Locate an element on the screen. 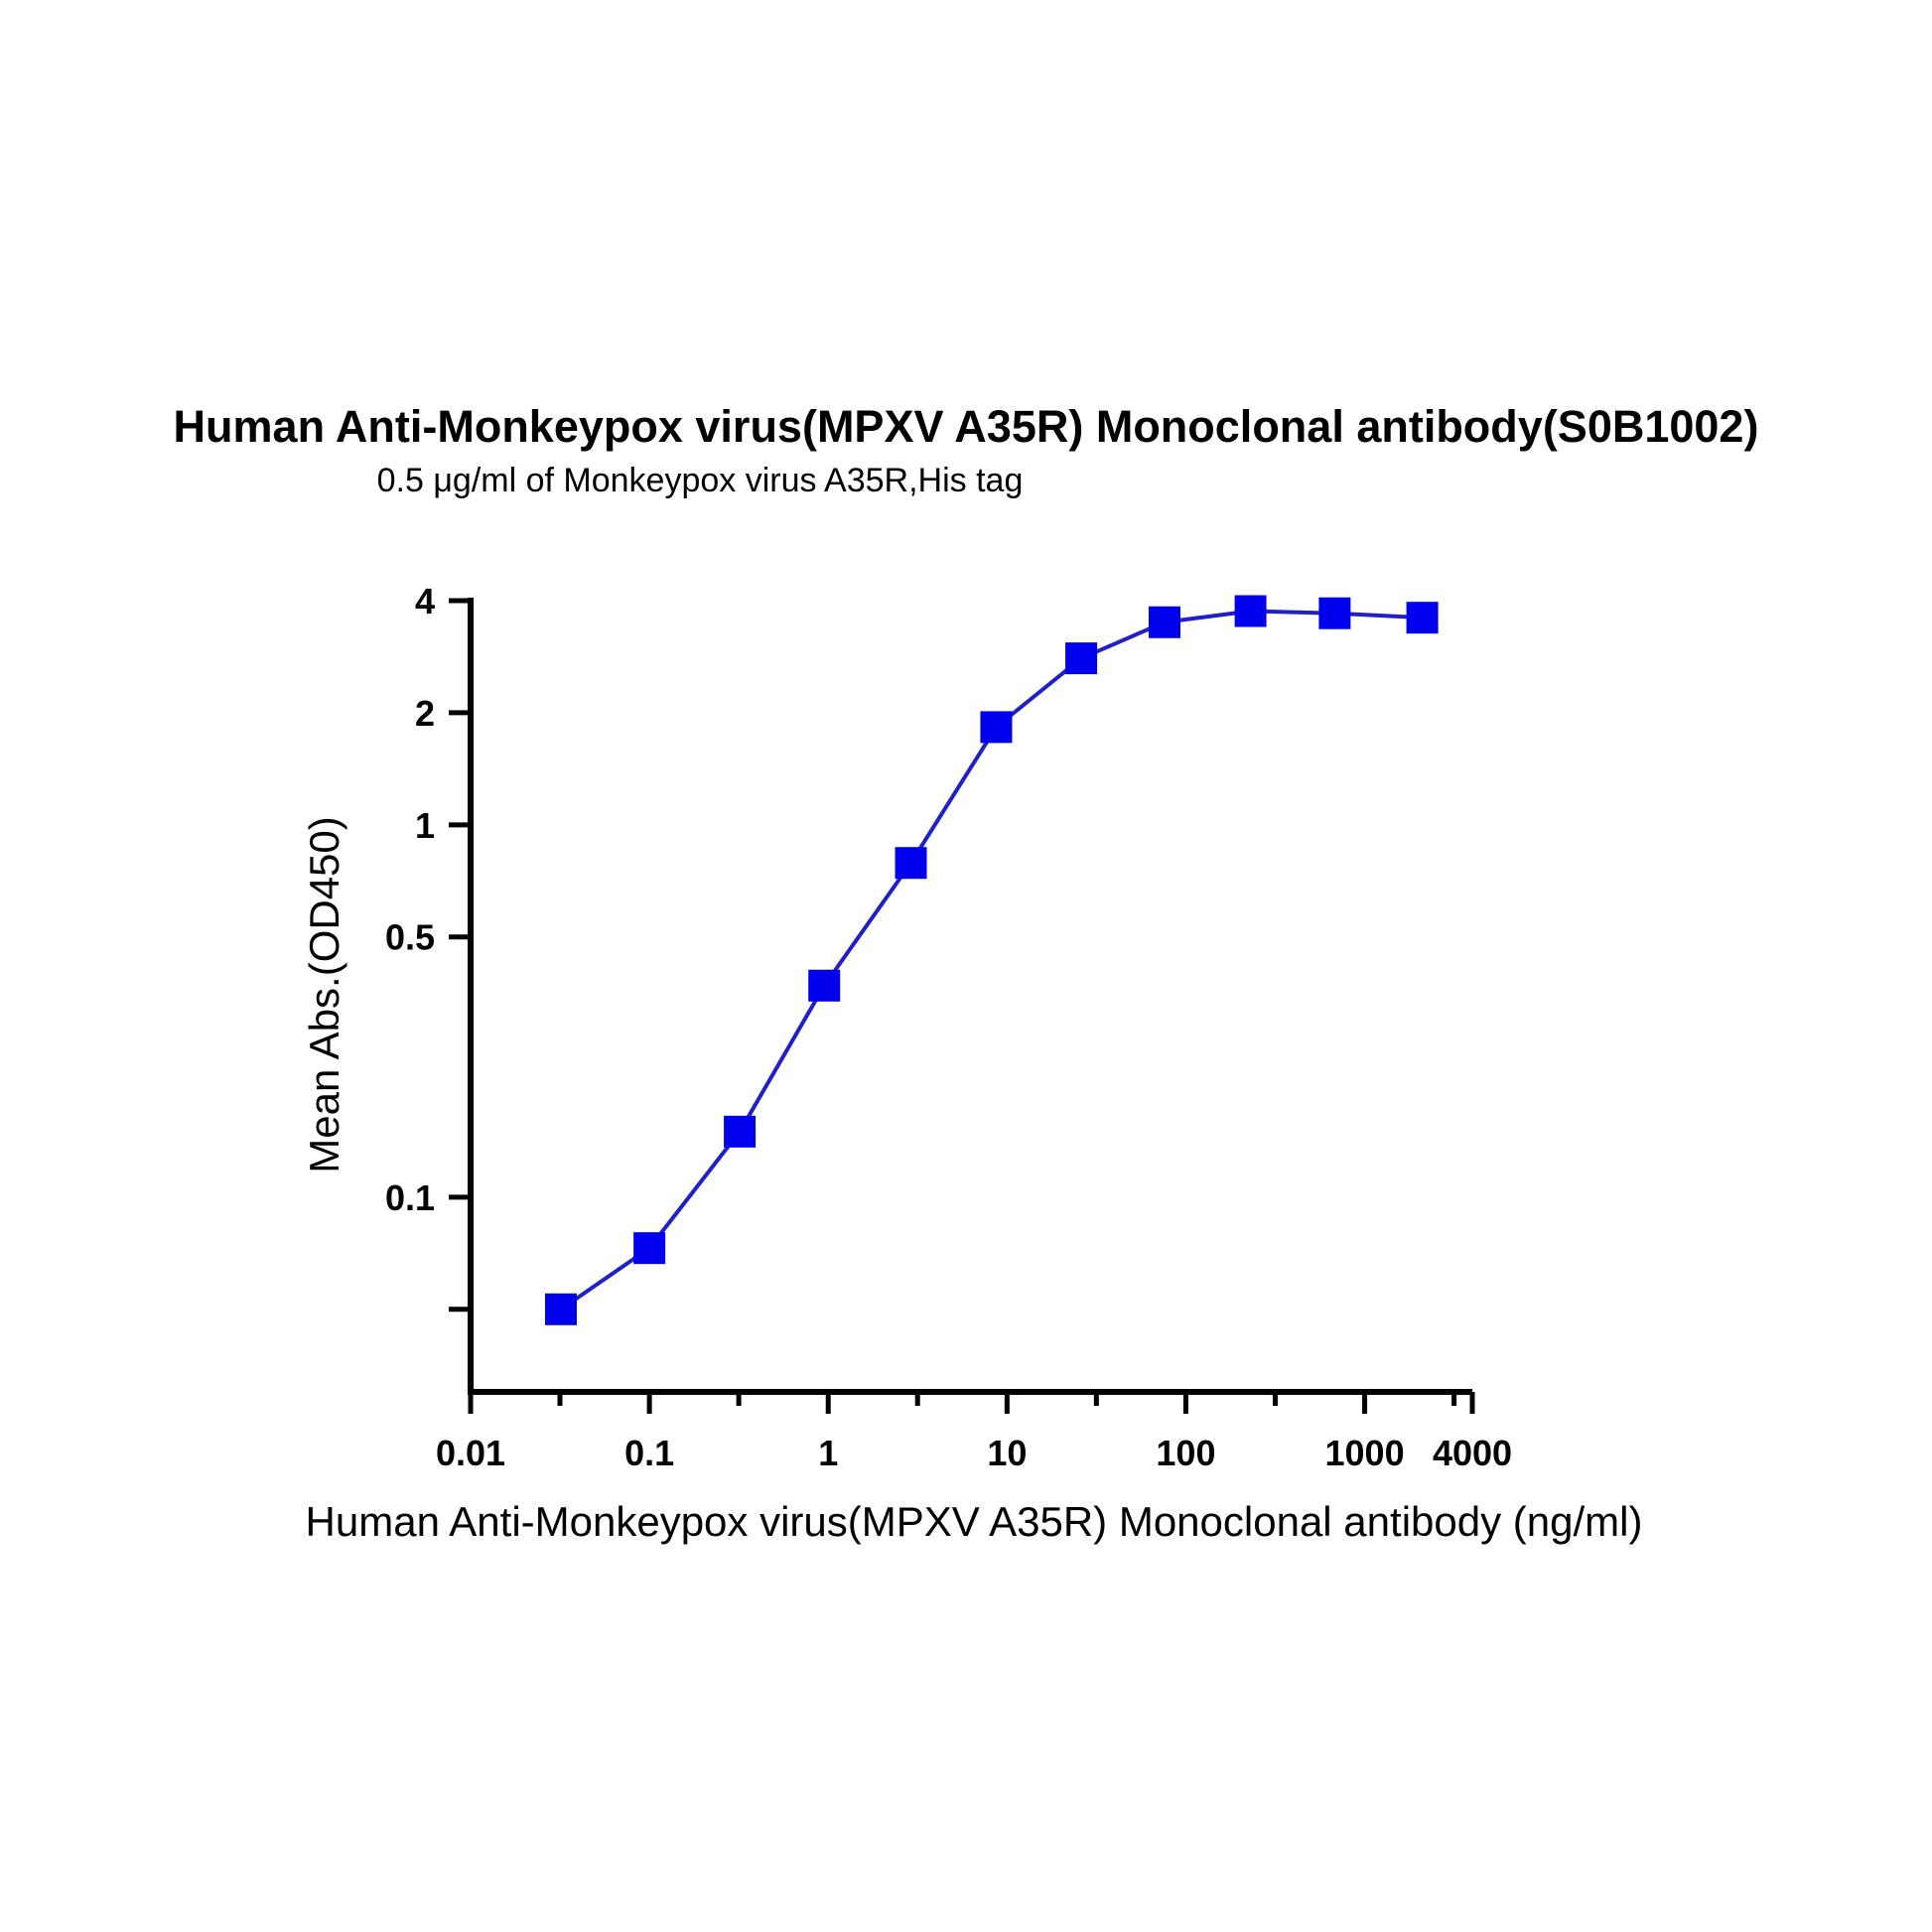 The image size is (1932, 1932). y-tick-label: 0.5 is located at coordinates (410, 938).